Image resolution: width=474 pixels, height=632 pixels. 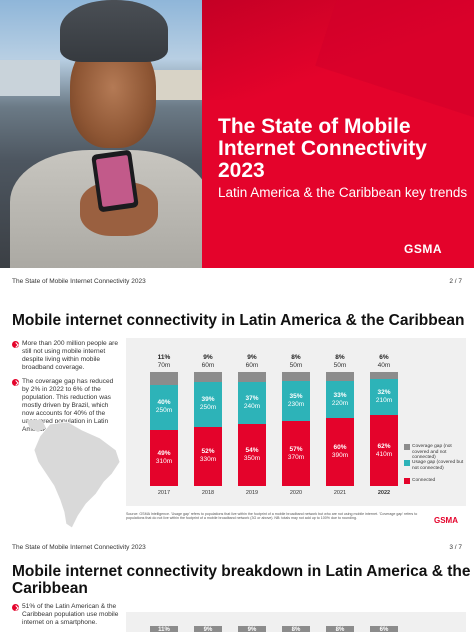 I want to click on connected-segment: 62% 410m, so click(x=384, y=450).